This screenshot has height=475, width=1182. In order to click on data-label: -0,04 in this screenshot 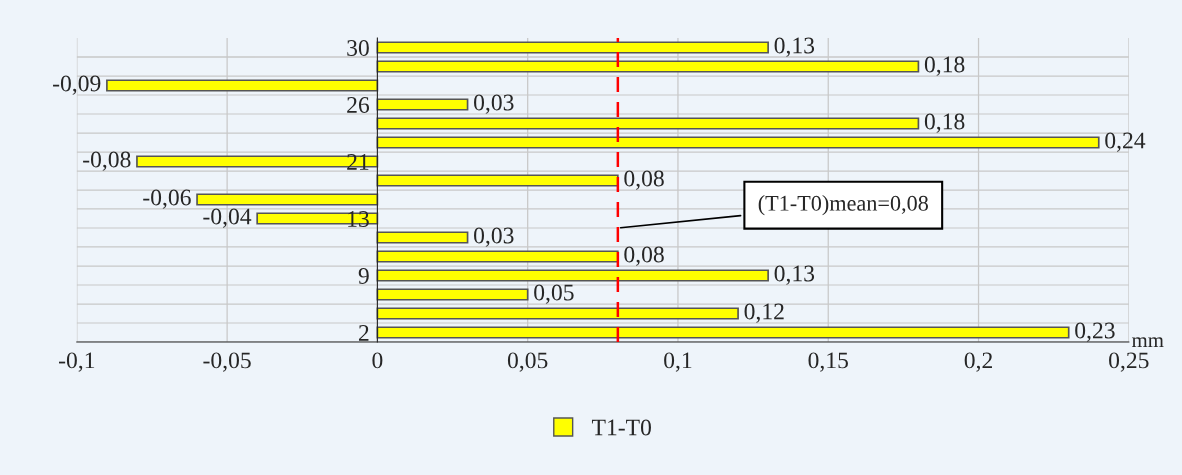, I will do `click(227, 218)`.